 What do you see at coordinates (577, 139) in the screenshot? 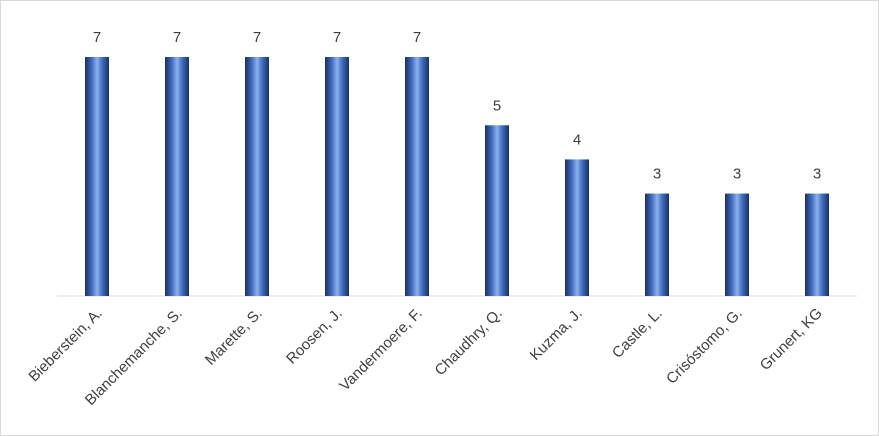
I see `value-label: 4` at bounding box center [577, 139].